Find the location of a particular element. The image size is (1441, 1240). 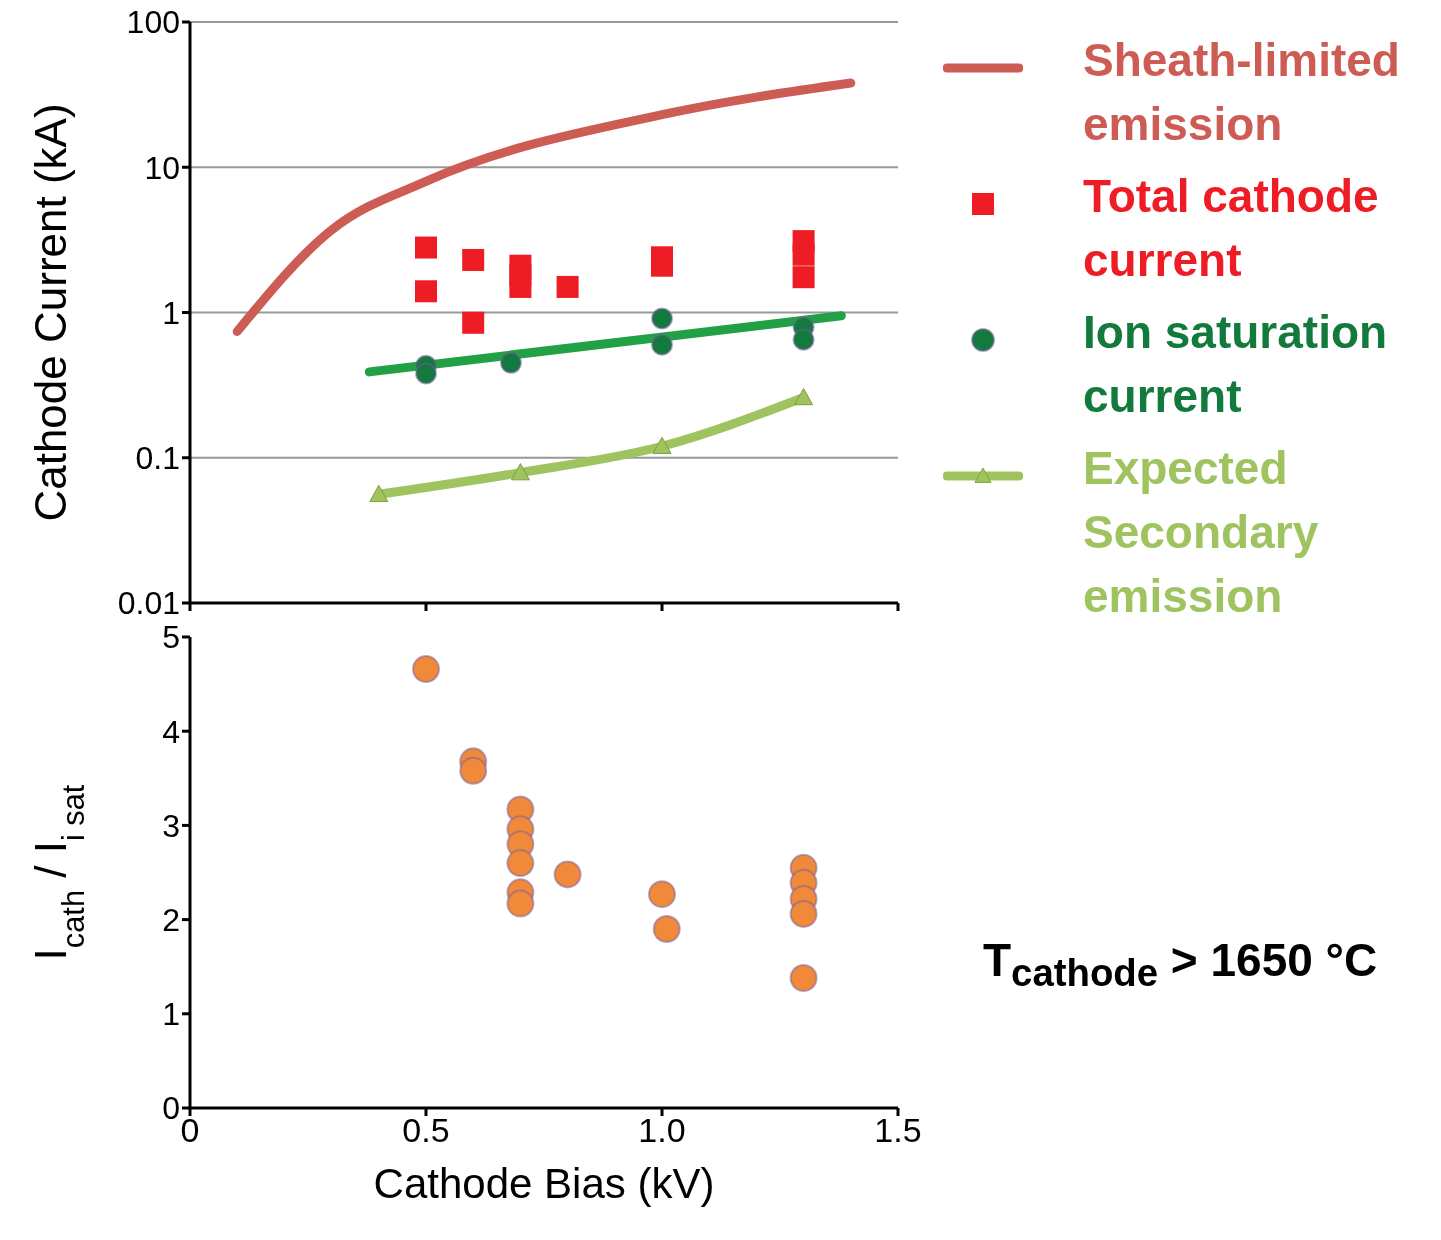

x-tick-label: 1.0 is located at coordinates (662, 1130).